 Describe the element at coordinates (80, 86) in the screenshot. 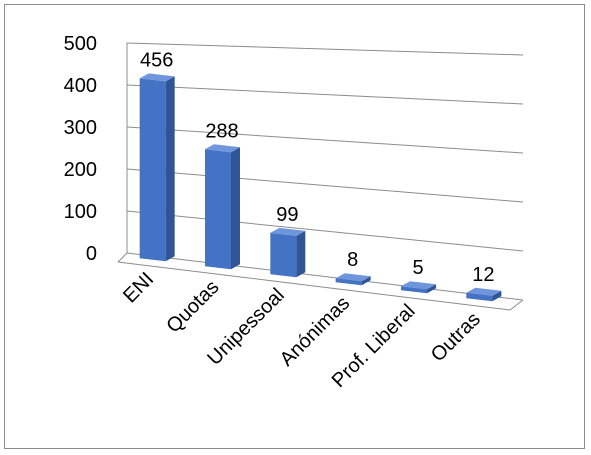

I see `y-tick-label: 400` at that location.